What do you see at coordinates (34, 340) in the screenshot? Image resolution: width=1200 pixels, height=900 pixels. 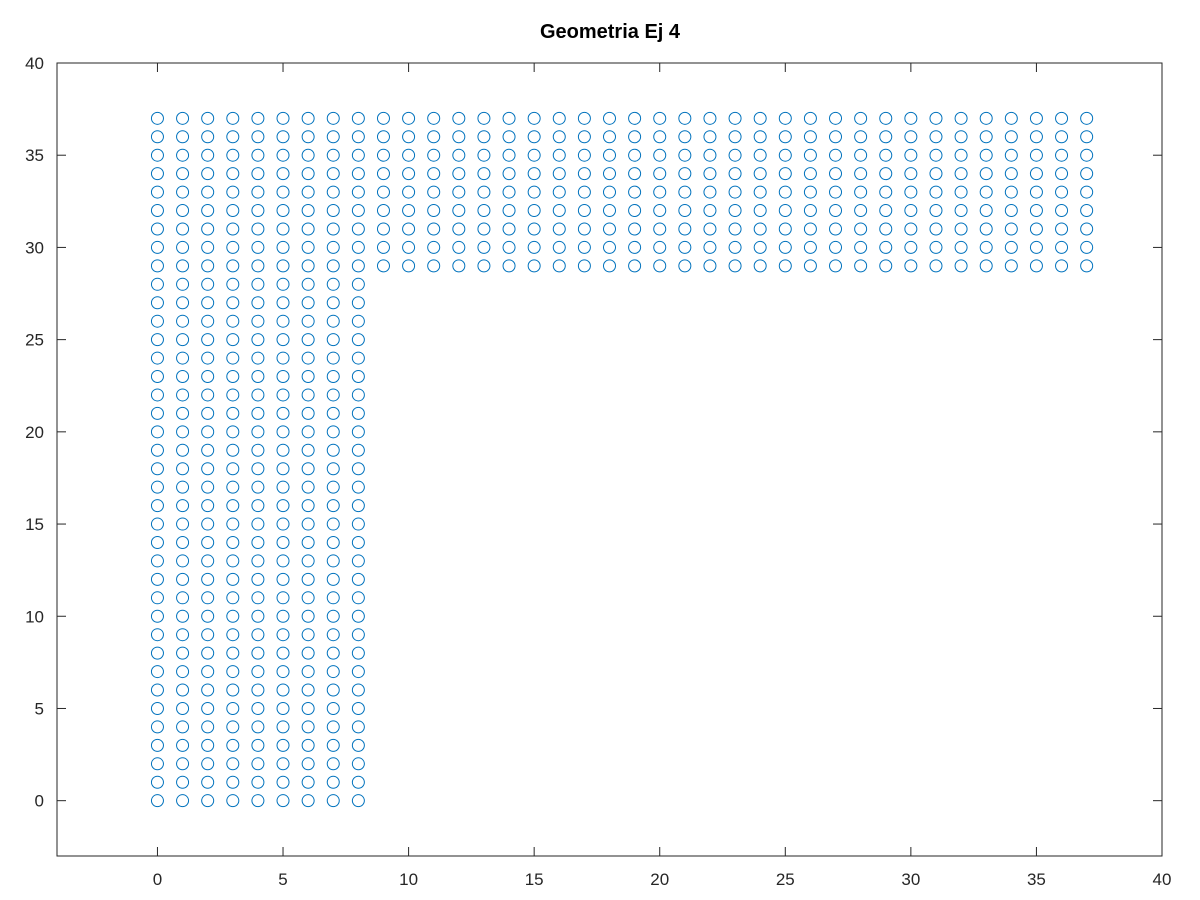 I see `y-tick-label: 25` at bounding box center [34, 340].